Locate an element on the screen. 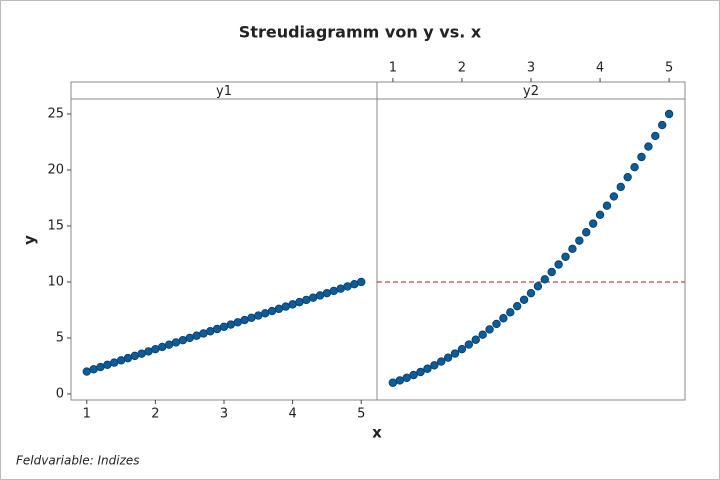  y-tick-label: 5 is located at coordinates (60, 337).